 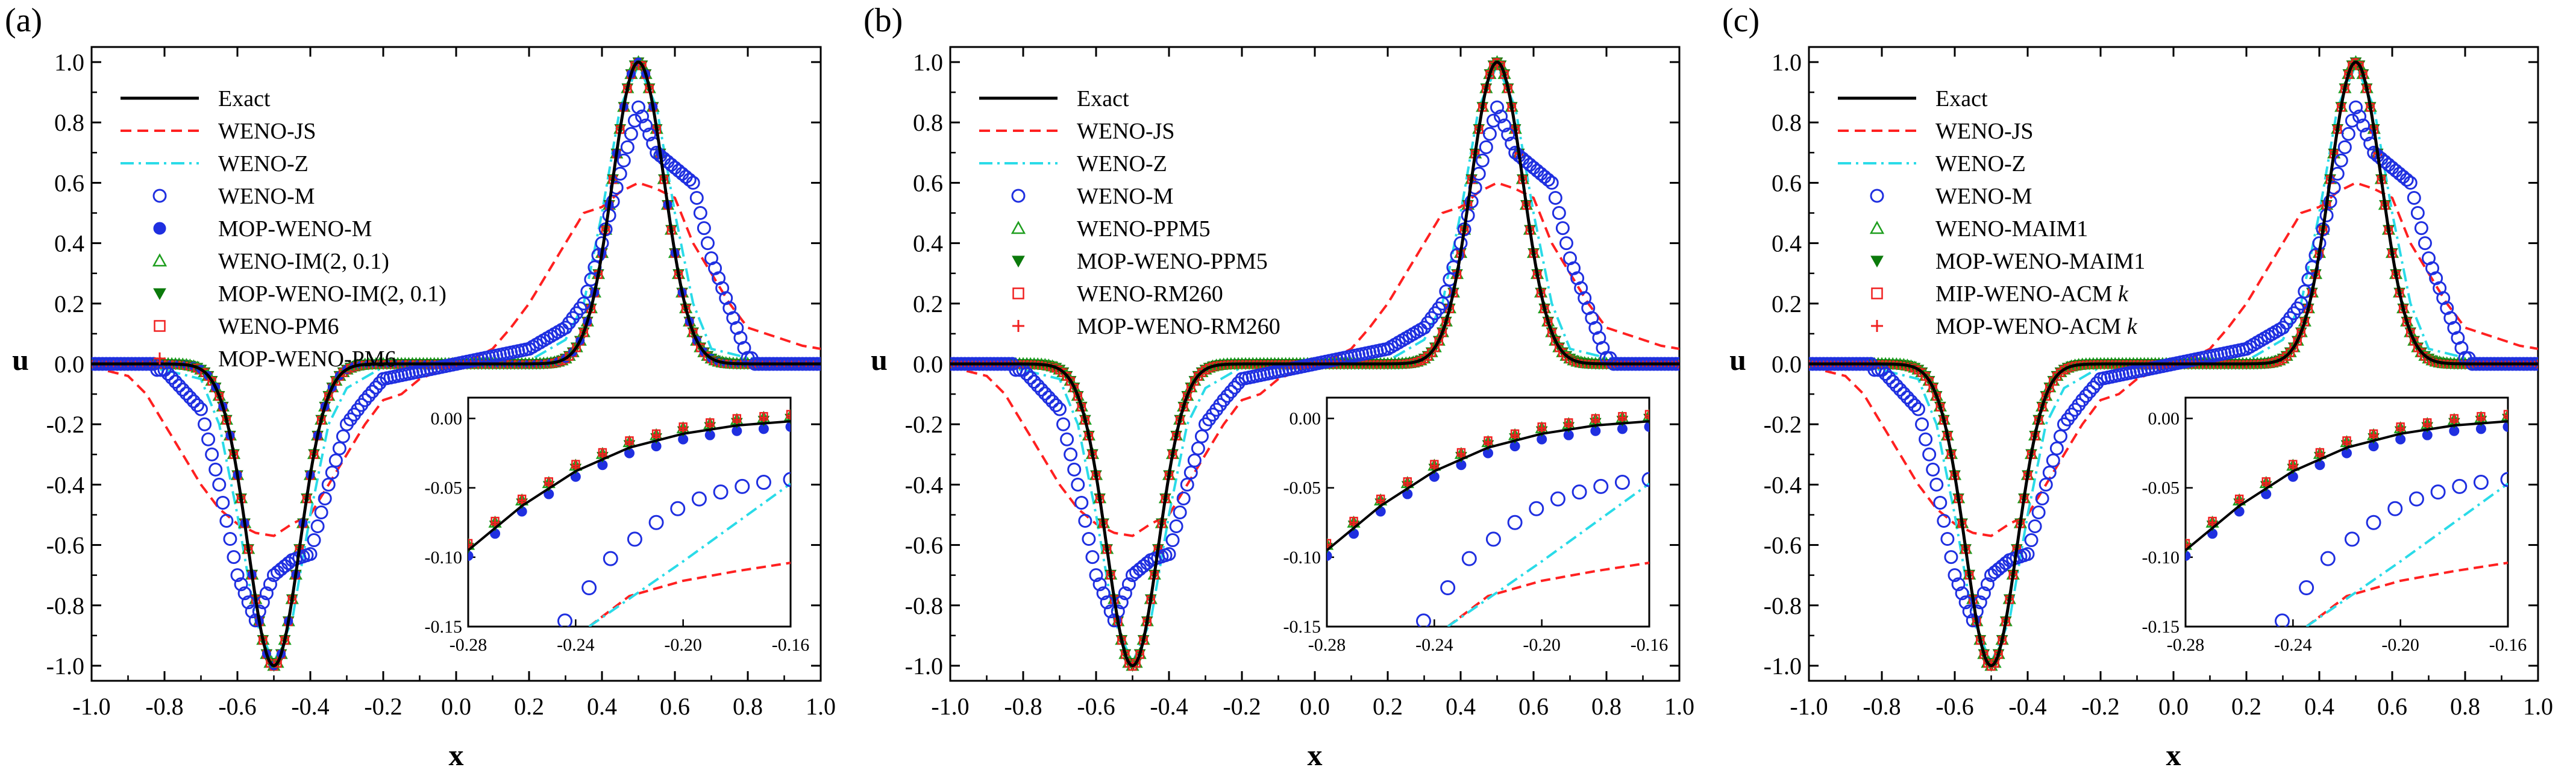 What do you see at coordinates (69, 304) in the screenshot?
I see `y-tick-label: 0.2` at bounding box center [69, 304].